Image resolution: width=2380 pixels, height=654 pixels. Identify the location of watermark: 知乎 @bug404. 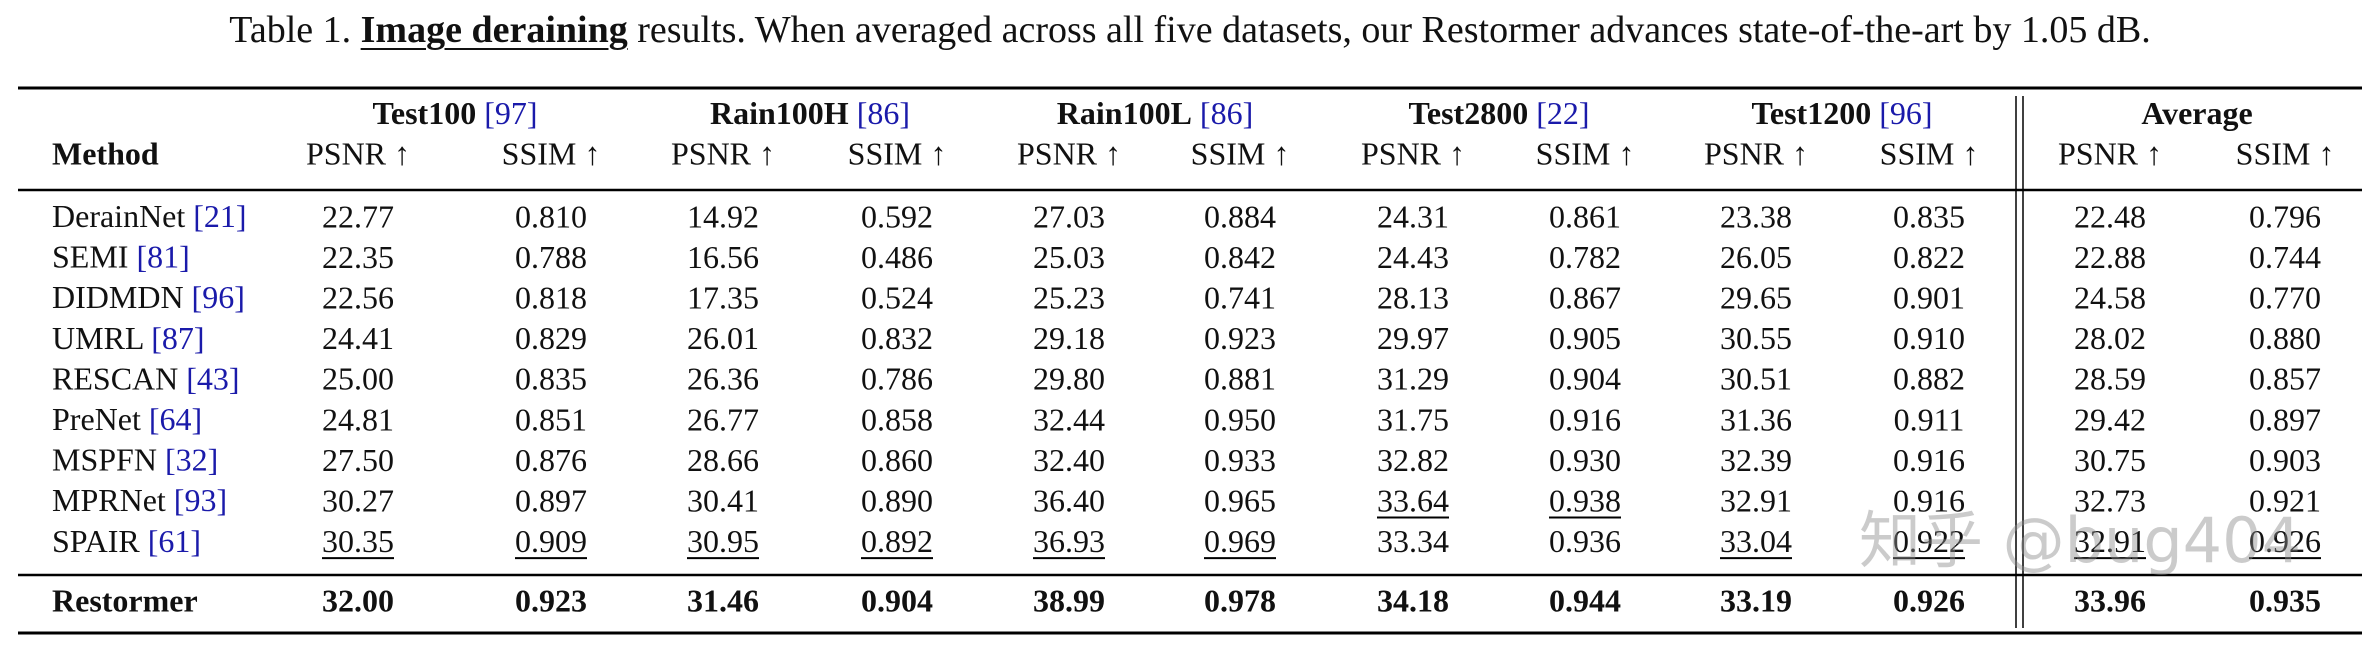
(2080, 540).